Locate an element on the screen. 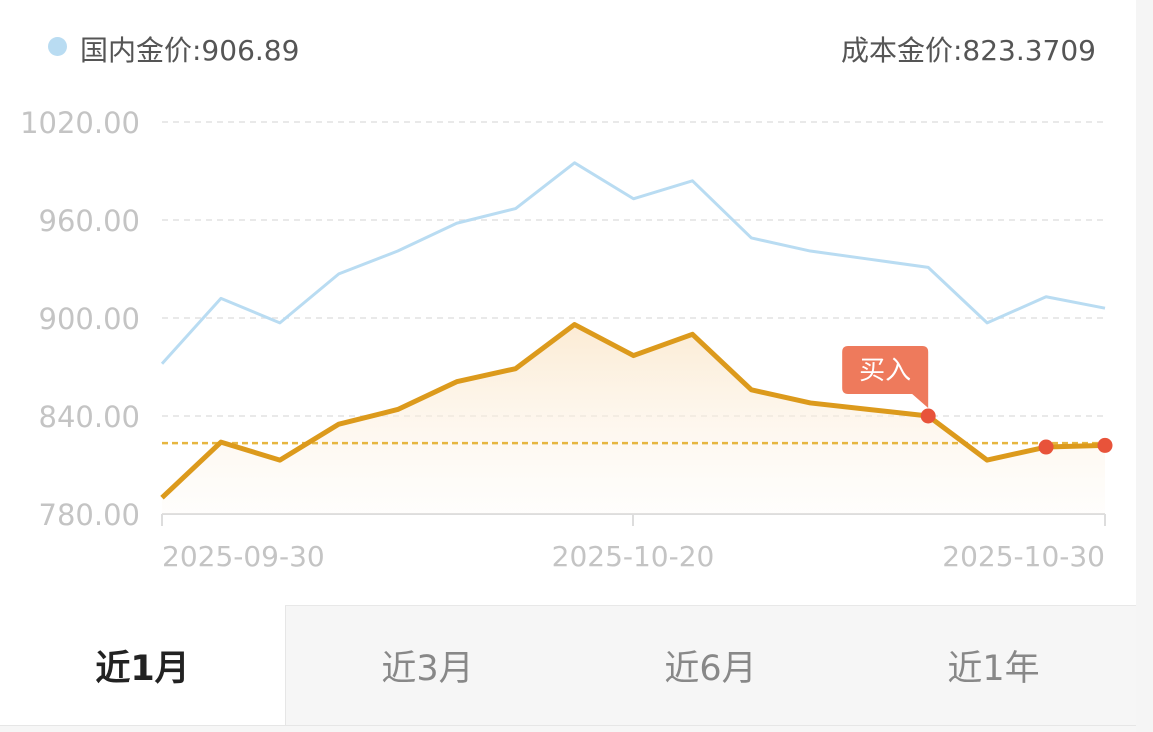 Image resolution: width=1153 pixels, height=732 pixels. tabs-bottom-divider is located at coordinates (568, 725).